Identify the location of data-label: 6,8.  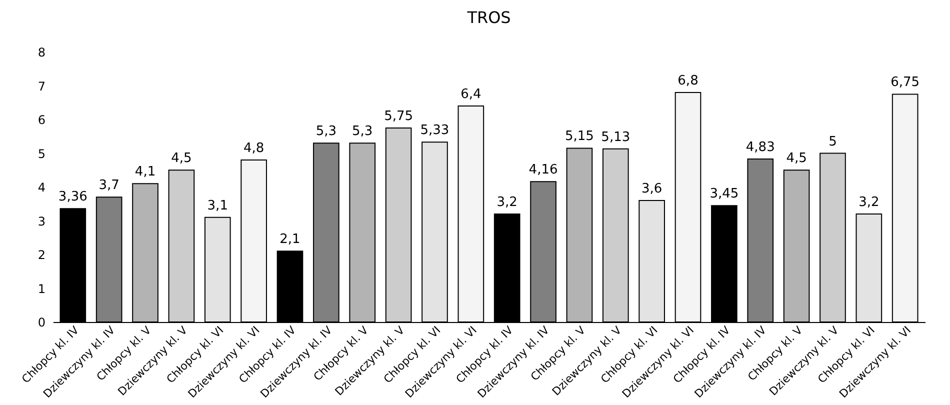
(688, 81).